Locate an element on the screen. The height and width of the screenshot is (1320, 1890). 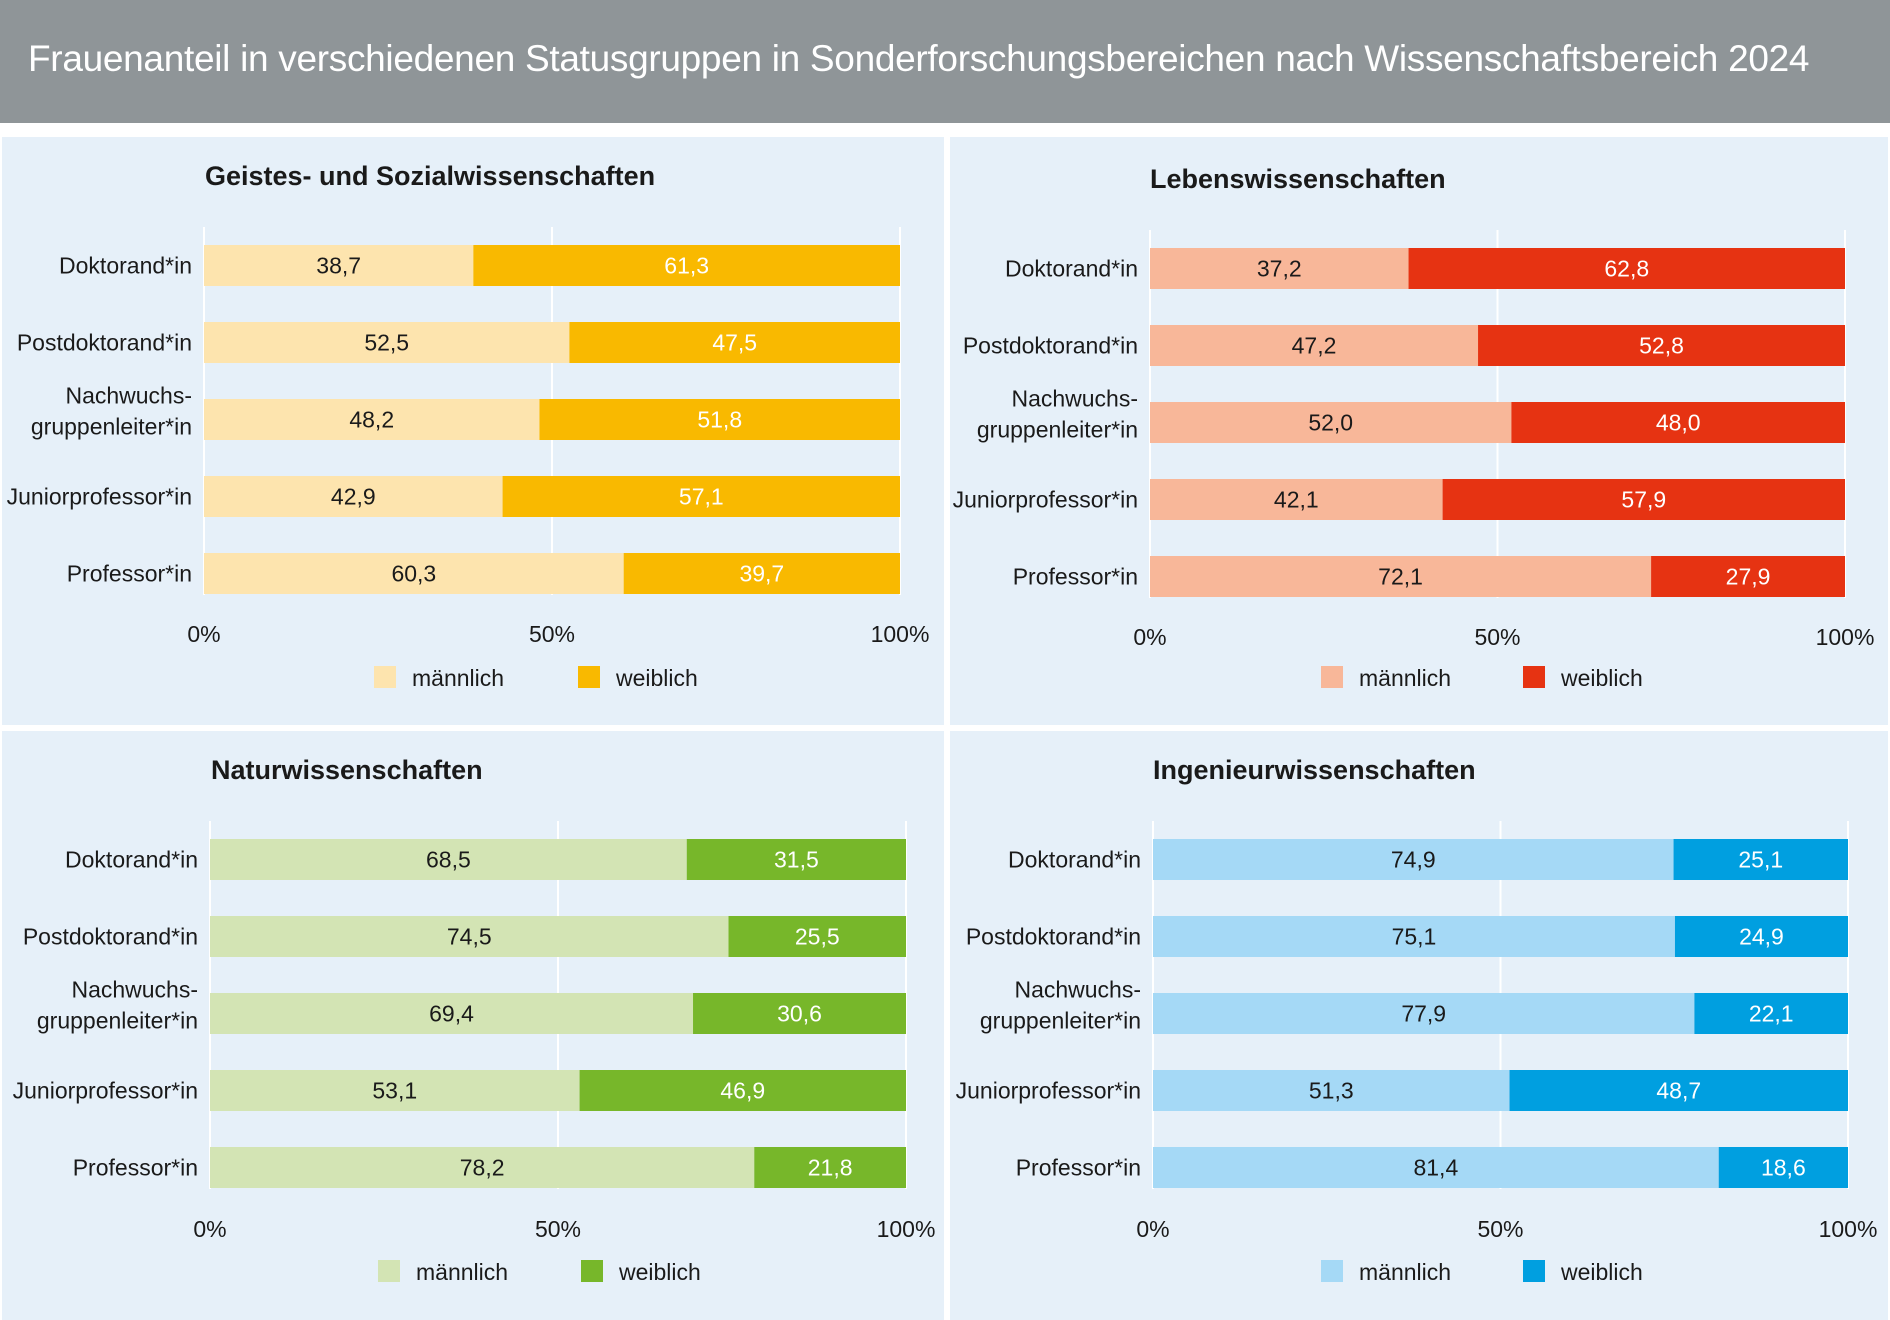
data-label: 72,1 is located at coordinates (1400, 577).